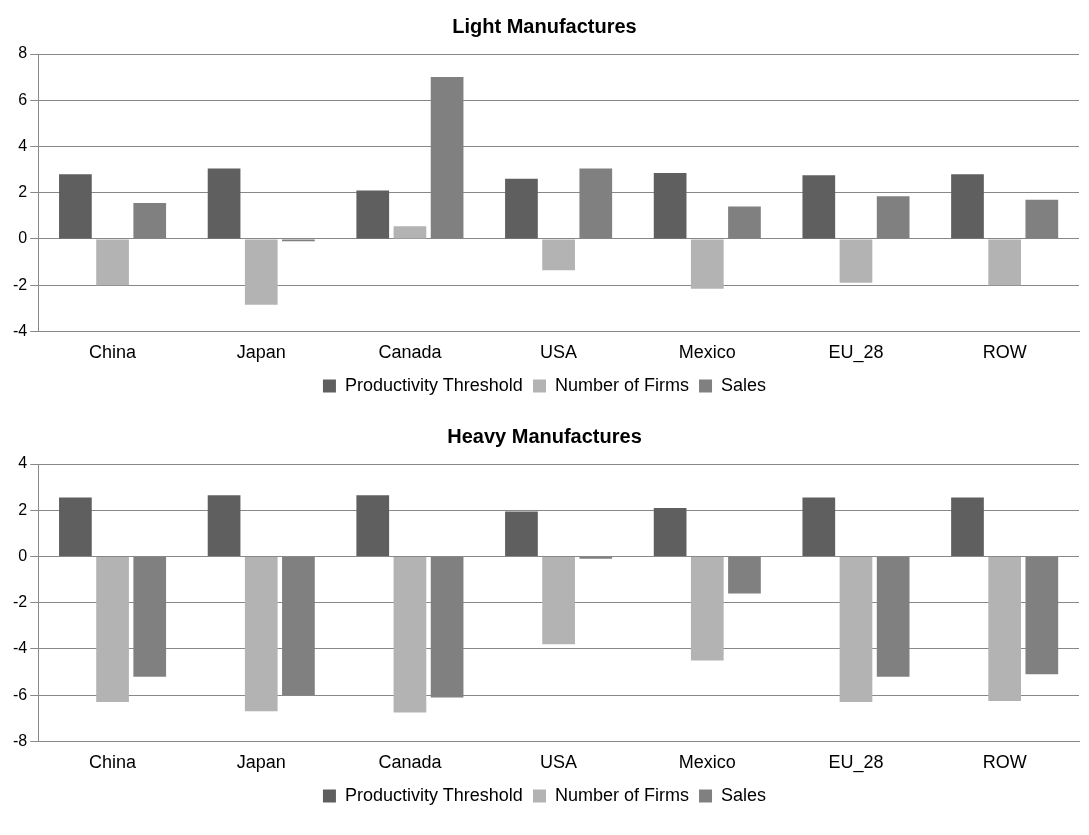 This screenshot has width=1089, height=835. I want to click on chart-title: Light Manufactures, so click(544, 25).